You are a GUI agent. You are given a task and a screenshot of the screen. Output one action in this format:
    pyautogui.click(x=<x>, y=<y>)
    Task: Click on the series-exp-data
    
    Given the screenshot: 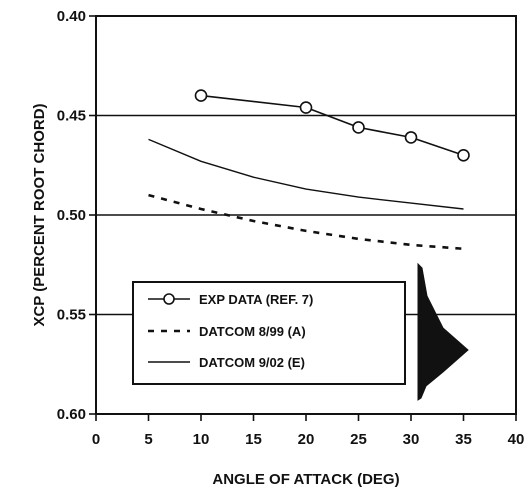 What is the action you would take?
    pyautogui.click(x=332, y=125)
    